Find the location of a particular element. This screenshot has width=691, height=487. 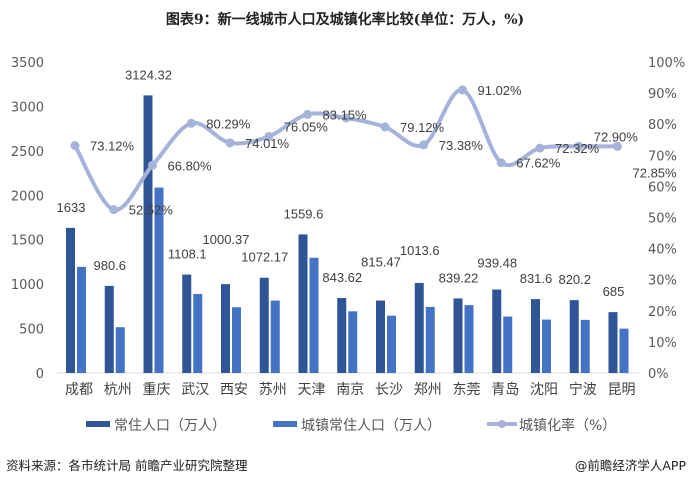

population-data-label: 1633 is located at coordinates (71, 207).